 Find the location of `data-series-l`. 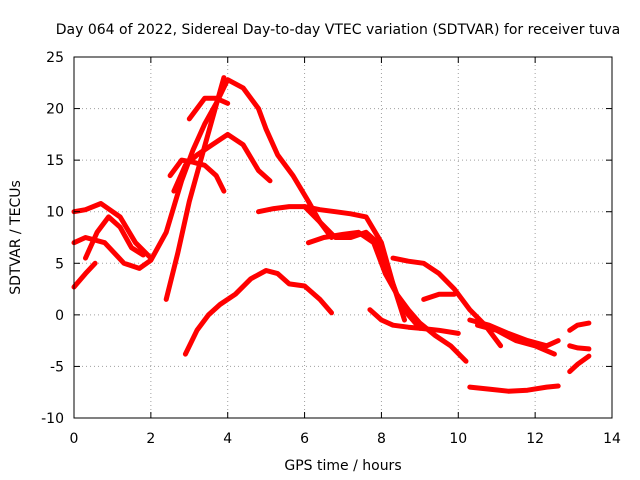

data-series-l is located at coordinates (364, 280).